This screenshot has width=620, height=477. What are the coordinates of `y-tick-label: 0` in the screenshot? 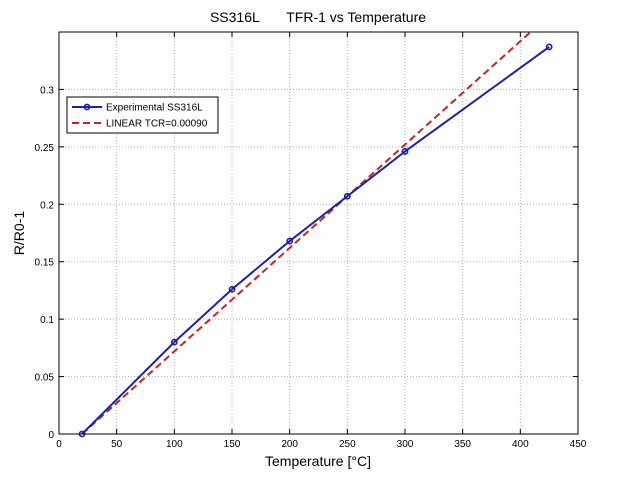 It's located at (51, 435).